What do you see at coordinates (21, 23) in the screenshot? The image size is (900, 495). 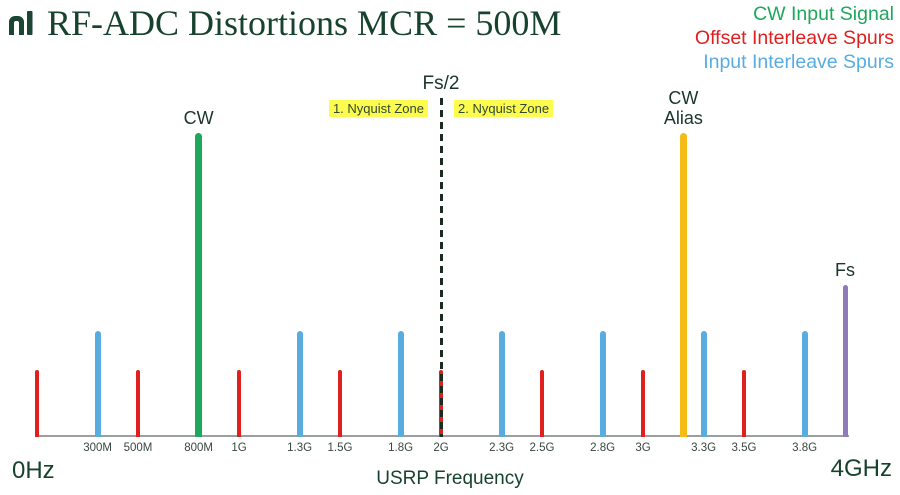 I see `ni-logo` at bounding box center [21, 23].